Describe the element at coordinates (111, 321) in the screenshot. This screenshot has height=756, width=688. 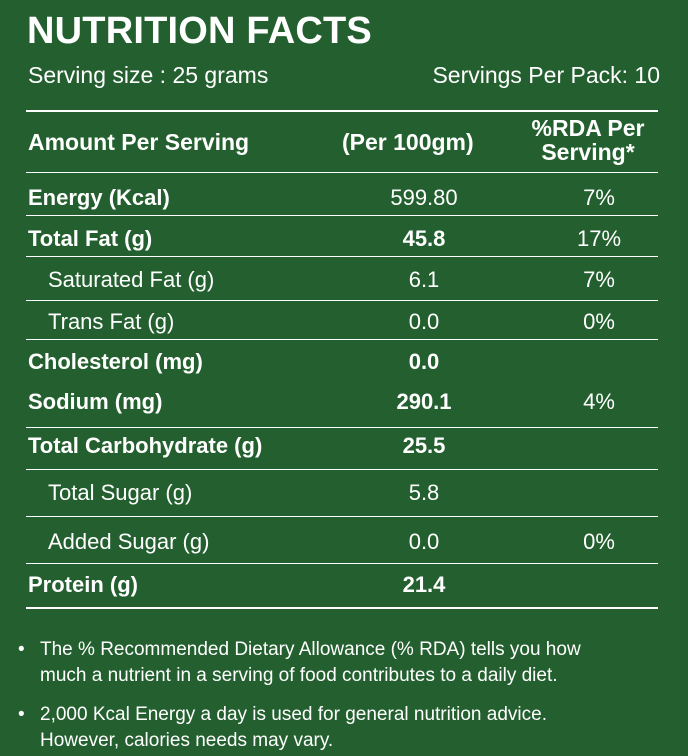
I see `nutrient-name: Trans Fat (g)` at that location.